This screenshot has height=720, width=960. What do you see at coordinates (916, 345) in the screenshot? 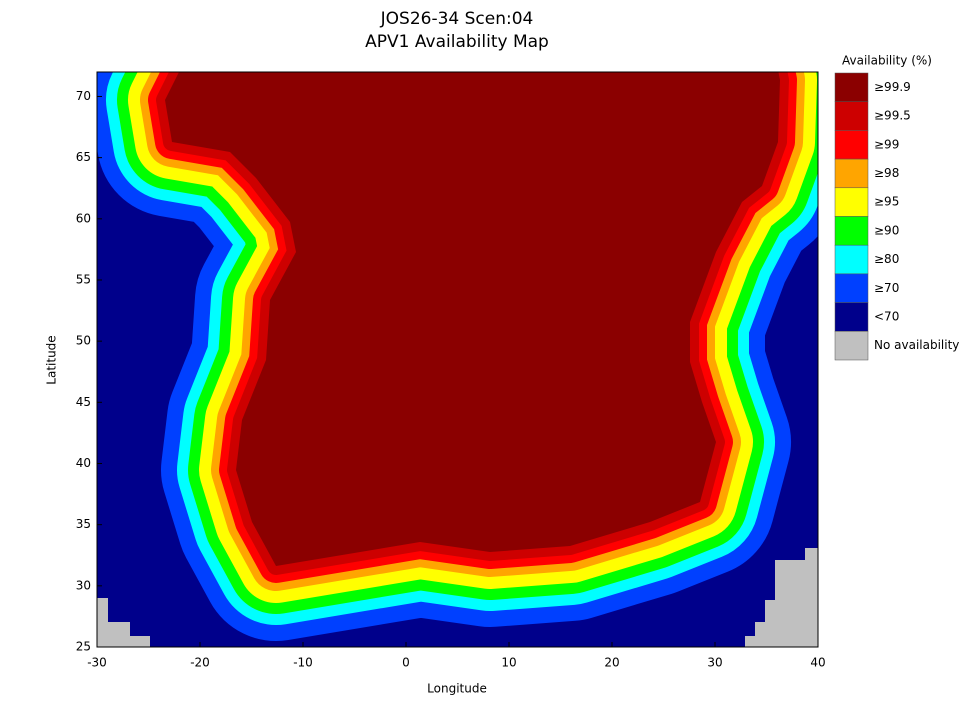
I see `legend-label: No availability` at bounding box center [916, 345].